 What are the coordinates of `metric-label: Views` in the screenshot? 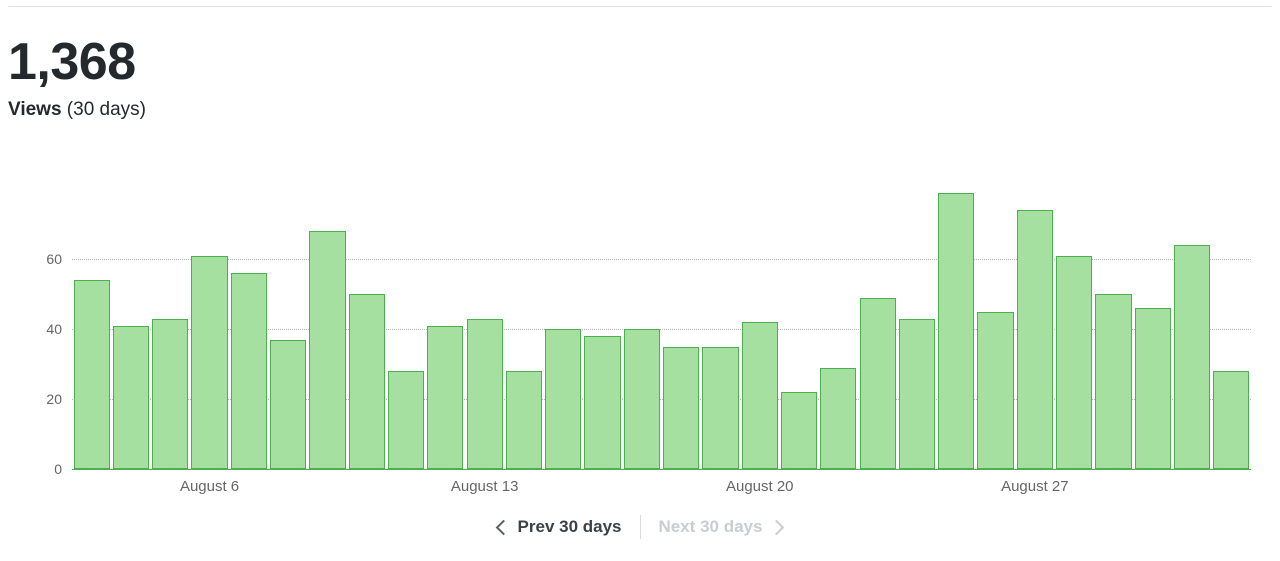 It's located at (35, 109).